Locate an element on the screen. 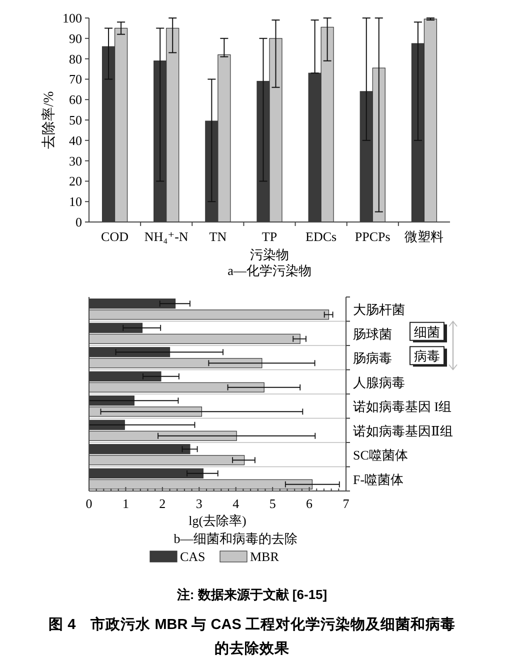 This screenshot has width=505, height=668. y-tick-label: 100 is located at coordinates (72, 18).